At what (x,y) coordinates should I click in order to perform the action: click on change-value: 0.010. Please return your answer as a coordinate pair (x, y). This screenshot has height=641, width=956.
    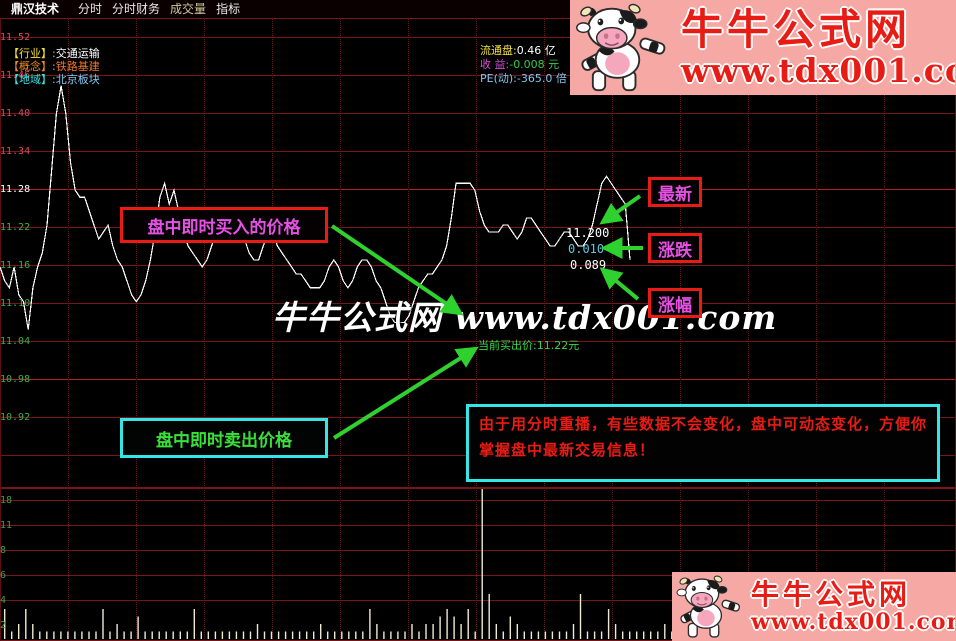
    Looking at the image, I should click on (586, 249).